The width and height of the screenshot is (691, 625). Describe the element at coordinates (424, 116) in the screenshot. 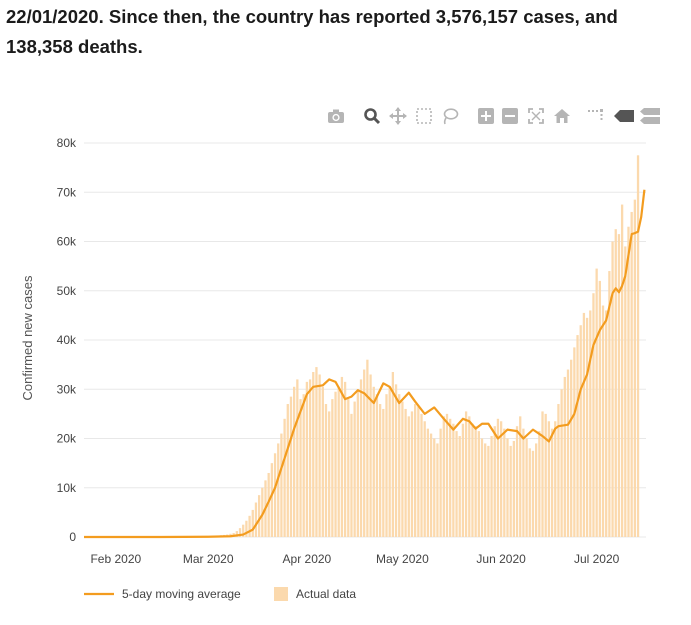

I see `box-select-icon` at that location.